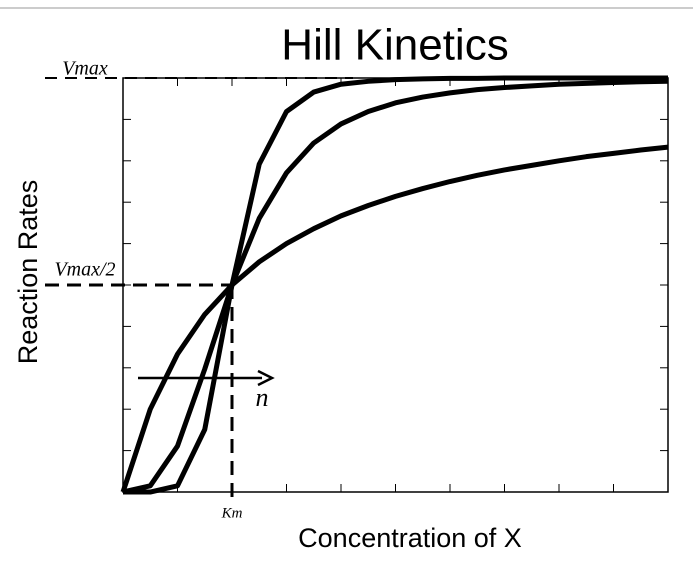 The image size is (693, 570). I want to click on arrow-head, so click(266, 378).